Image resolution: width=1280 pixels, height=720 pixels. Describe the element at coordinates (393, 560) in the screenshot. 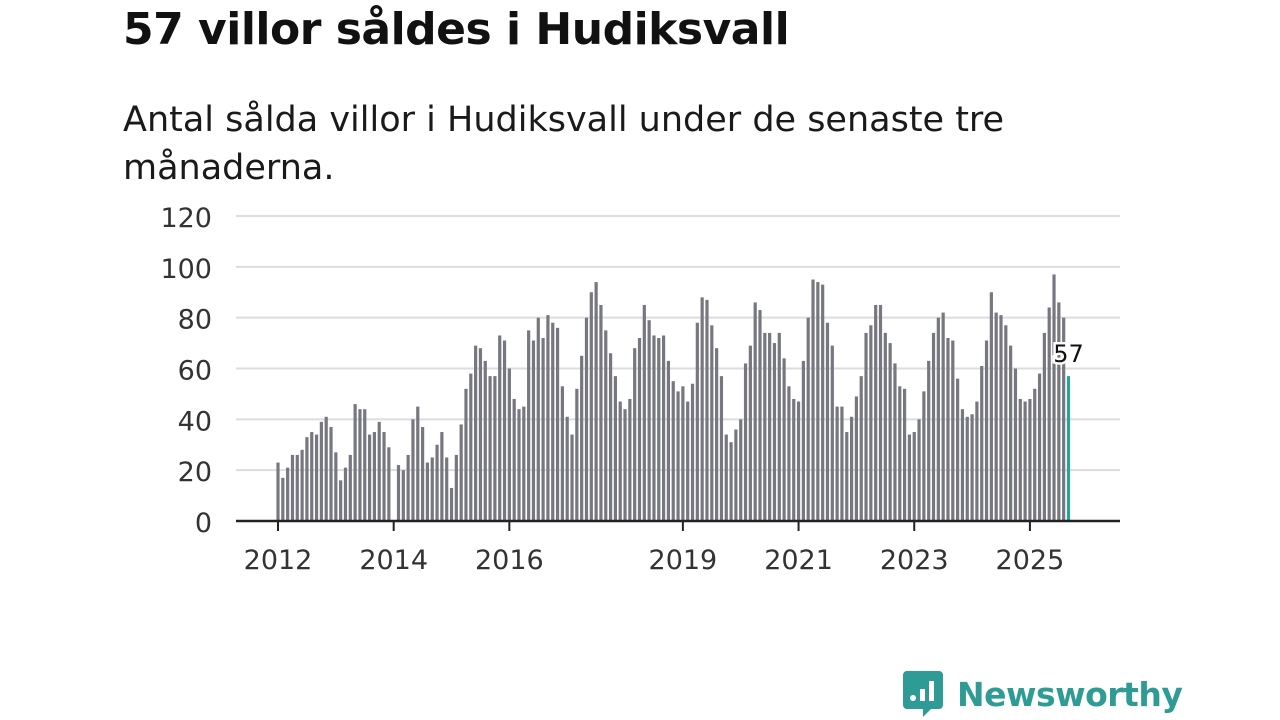

I see `x-tick-label: 2014` at that location.